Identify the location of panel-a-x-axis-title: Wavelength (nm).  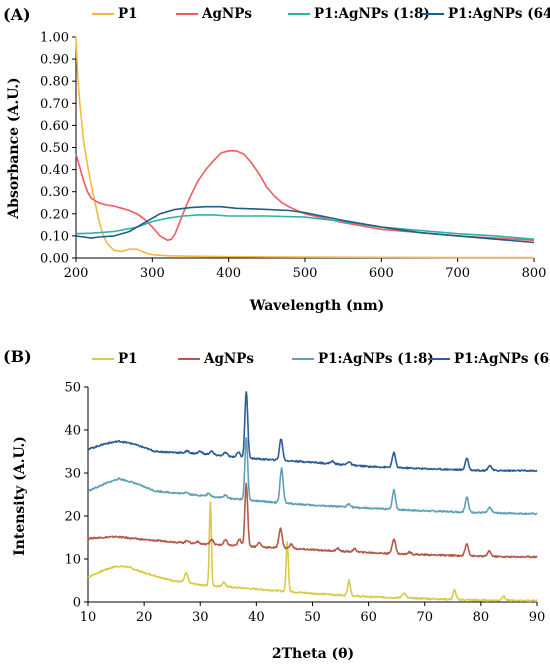
(317, 306).